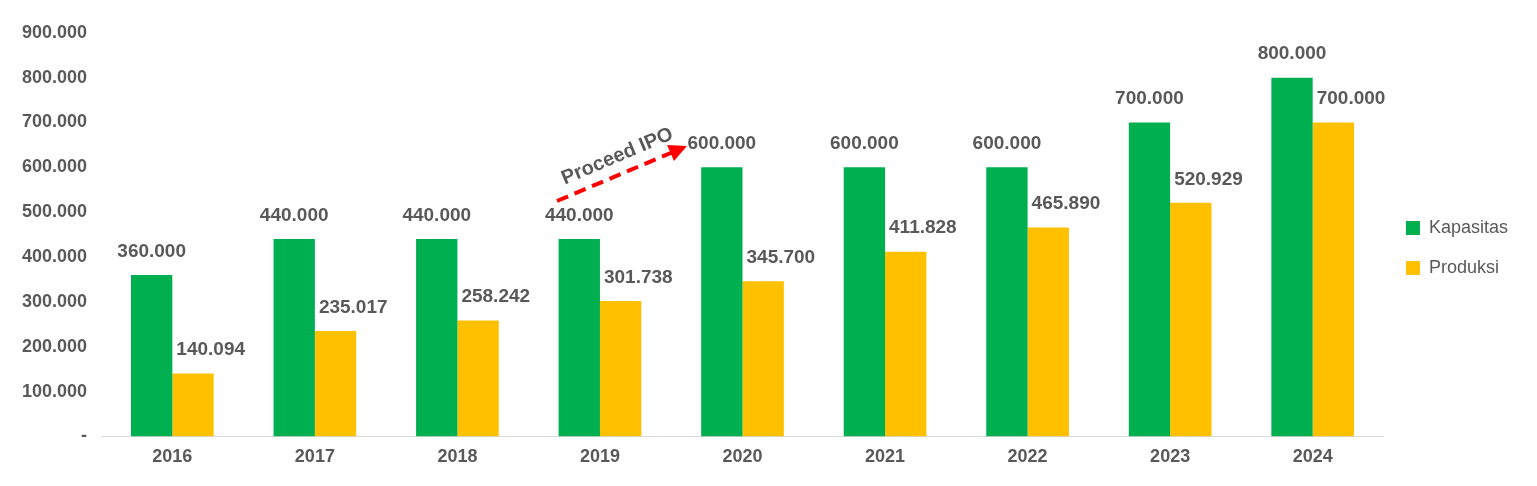 The image size is (1537, 486). Describe the element at coordinates (1468, 226) in the screenshot. I see `legend-label: Kapasitas` at that location.